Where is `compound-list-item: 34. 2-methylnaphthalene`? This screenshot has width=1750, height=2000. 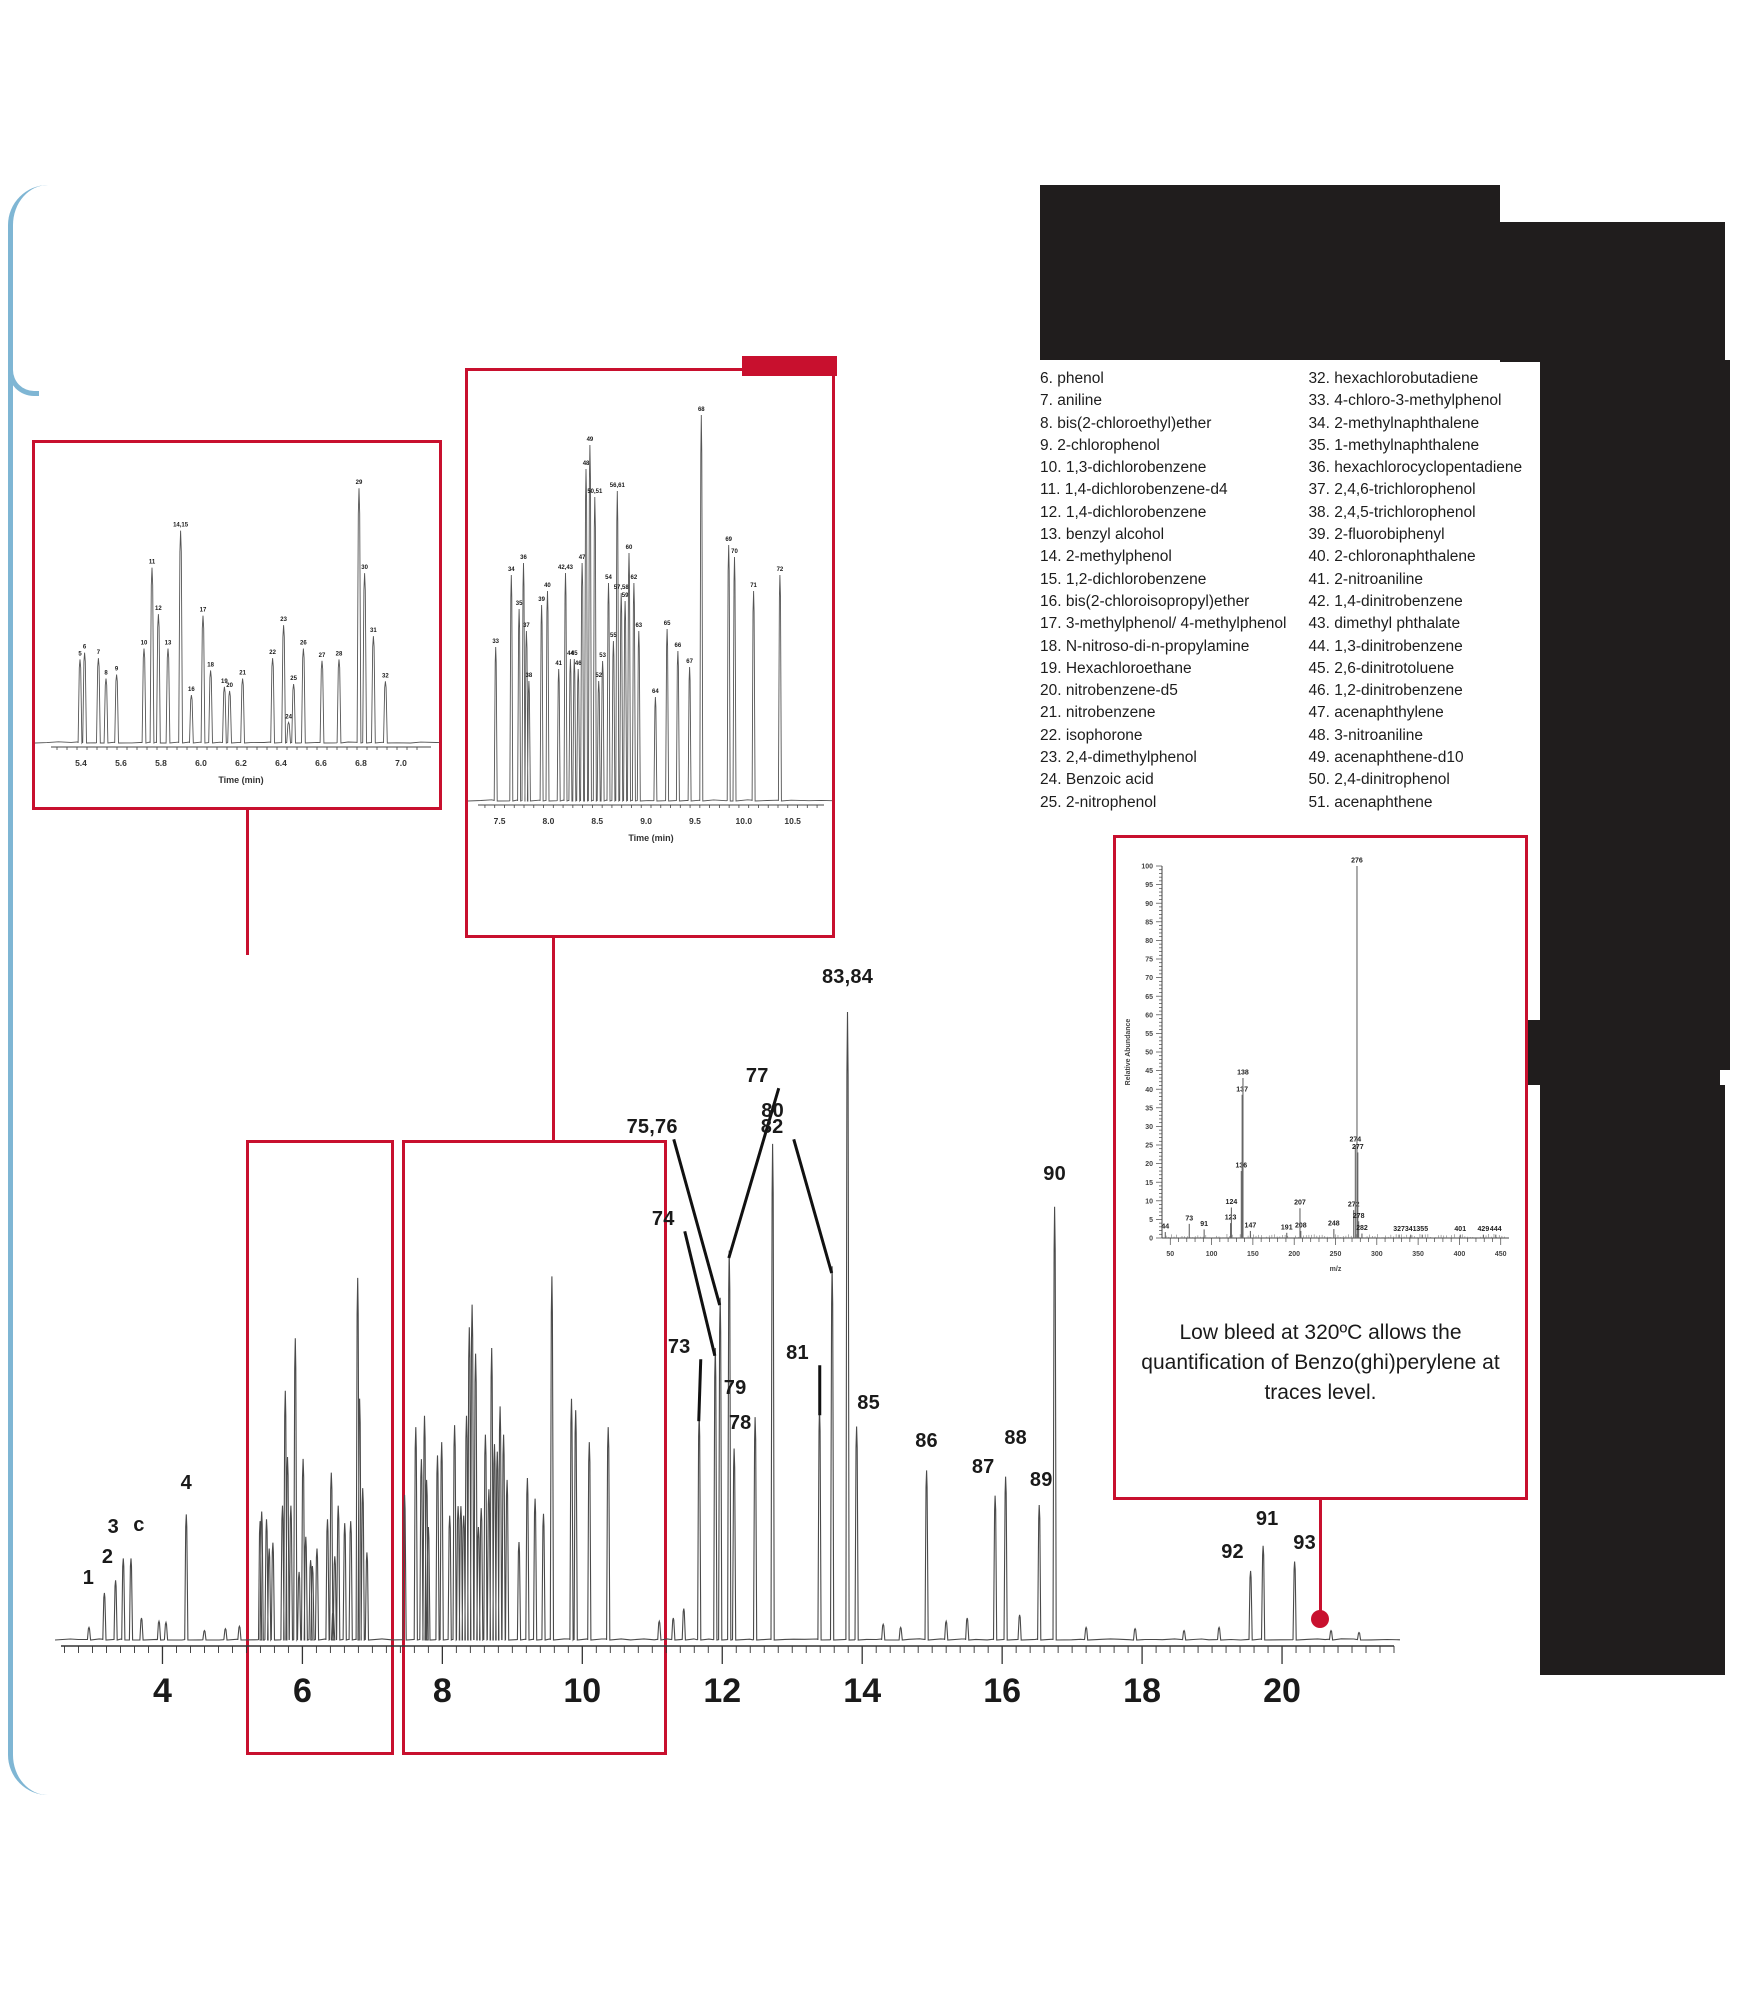 compound-list-item: 34. 2-methylnaphthalene is located at coordinates (1394, 423).